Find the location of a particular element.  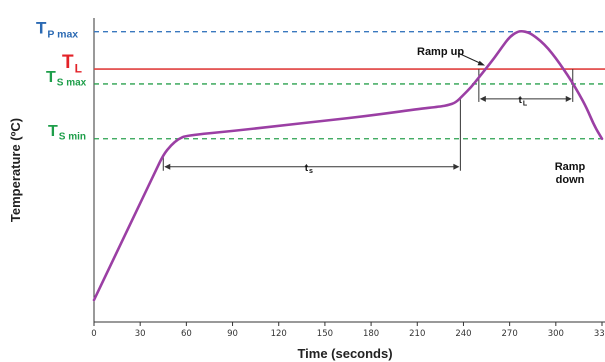

x-tick-label: 330 is located at coordinates (599, 334).